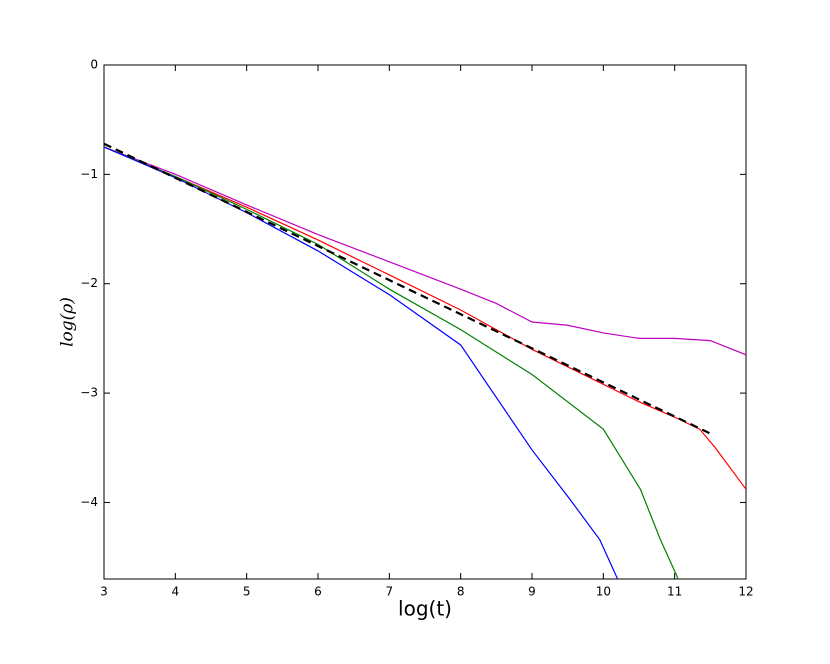 The height and width of the screenshot is (664, 830). I want to click on x-axis-label: log(t), so click(425, 609).